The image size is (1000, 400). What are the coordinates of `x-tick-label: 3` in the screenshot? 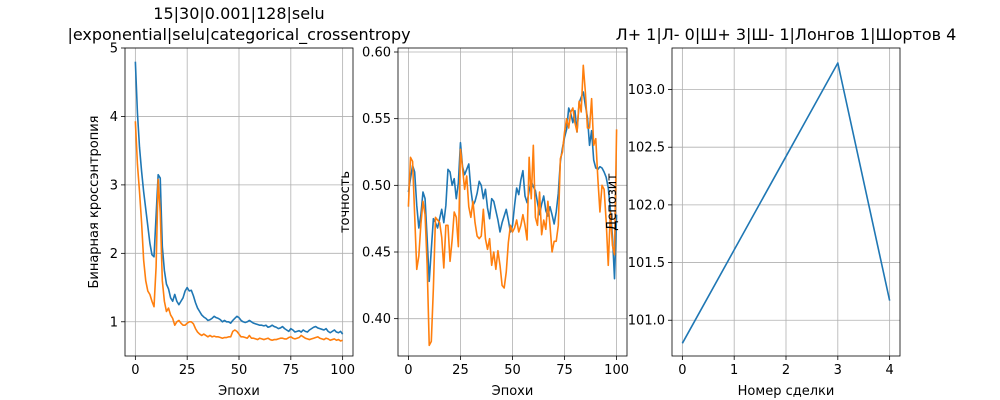 It's located at (838, 370).